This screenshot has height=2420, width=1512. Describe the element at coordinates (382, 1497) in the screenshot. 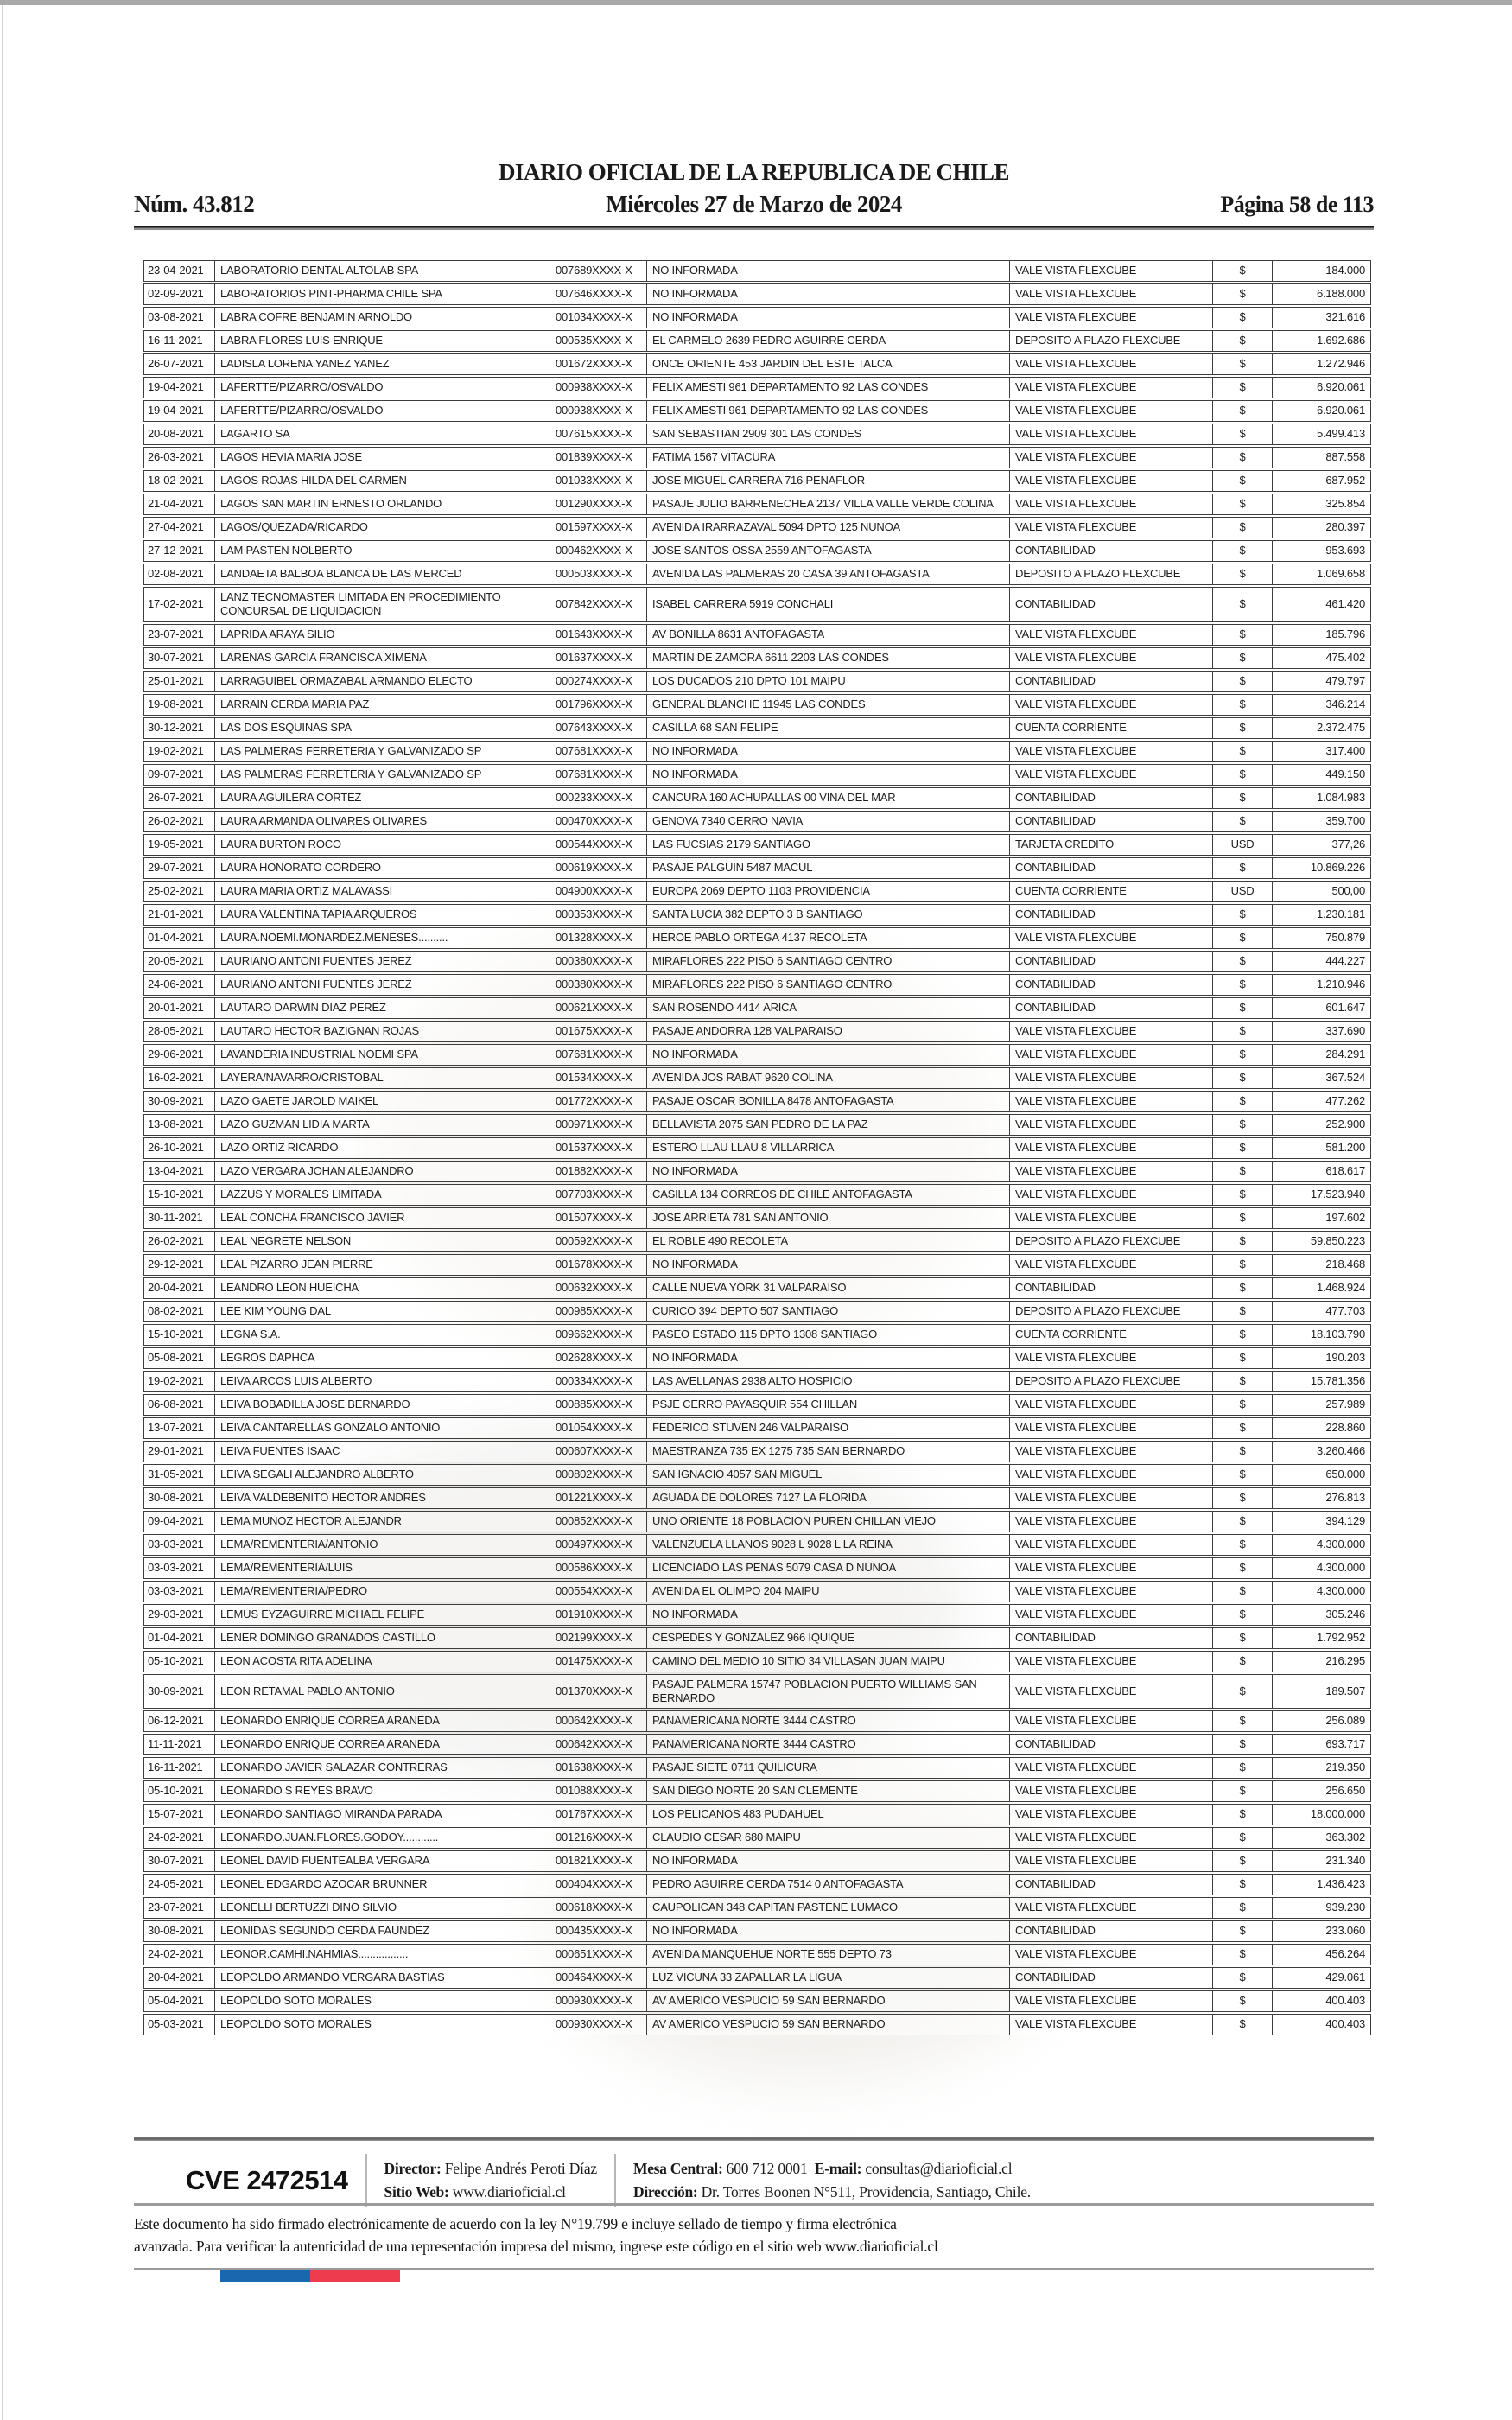

I see `cell-name: LEIVA VALDEBENITO HECTOR ANDRES` at that location.